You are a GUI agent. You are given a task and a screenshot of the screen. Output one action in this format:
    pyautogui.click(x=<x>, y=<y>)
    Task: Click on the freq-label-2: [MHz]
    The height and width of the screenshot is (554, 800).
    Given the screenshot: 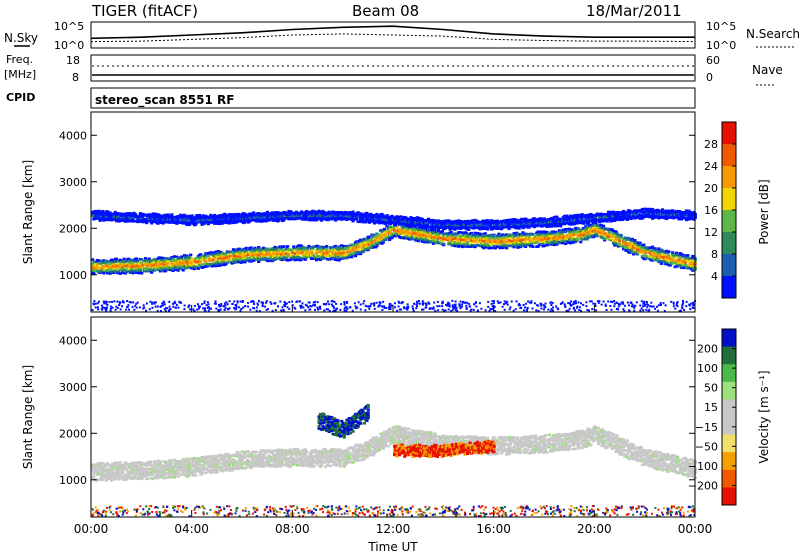 What is the action you would take?
    pyautogui.click(x=20, y=74)
    